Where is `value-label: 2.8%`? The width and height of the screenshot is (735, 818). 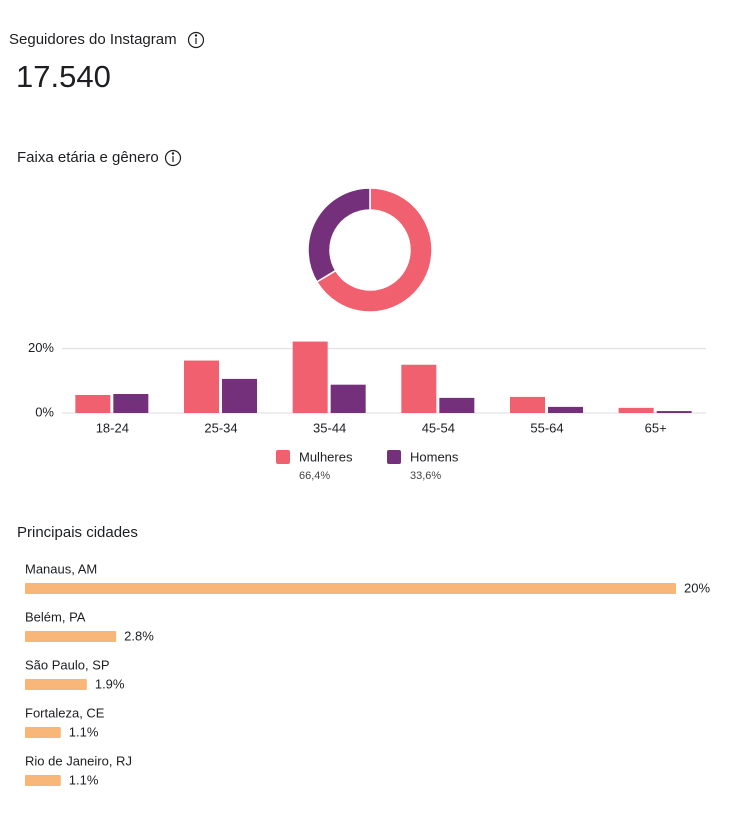 value-label: 2.8% is located at coordinates (139, 635).